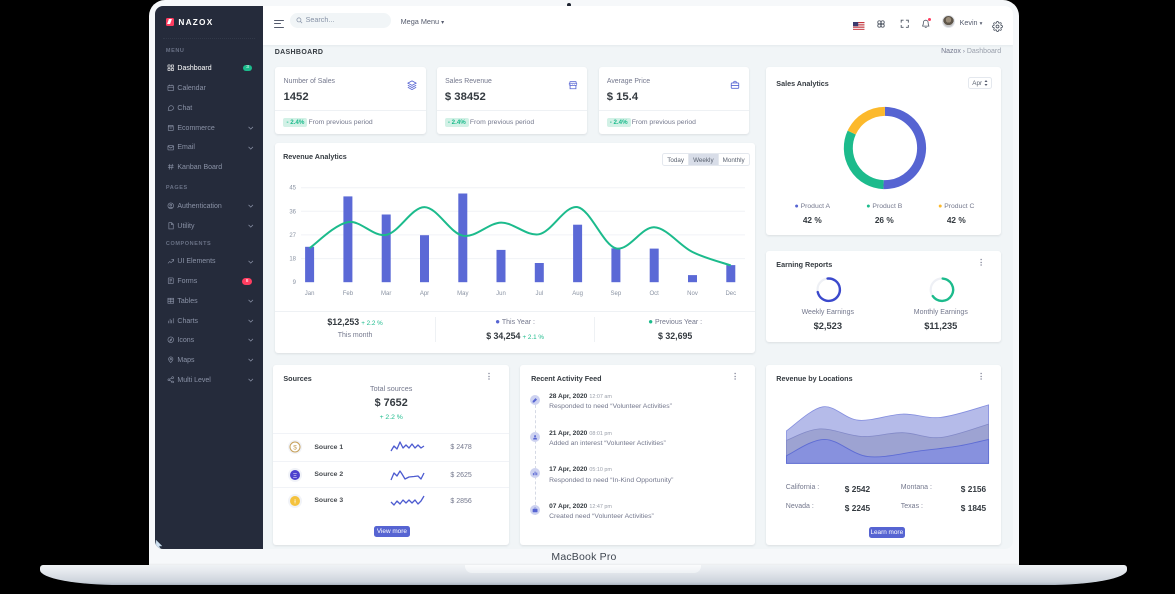 The height and width of the screenshot is (594, 1175). Describe the element at coordinates (292, 213) in the screenshot. I see `svg-text: 36` at that location.